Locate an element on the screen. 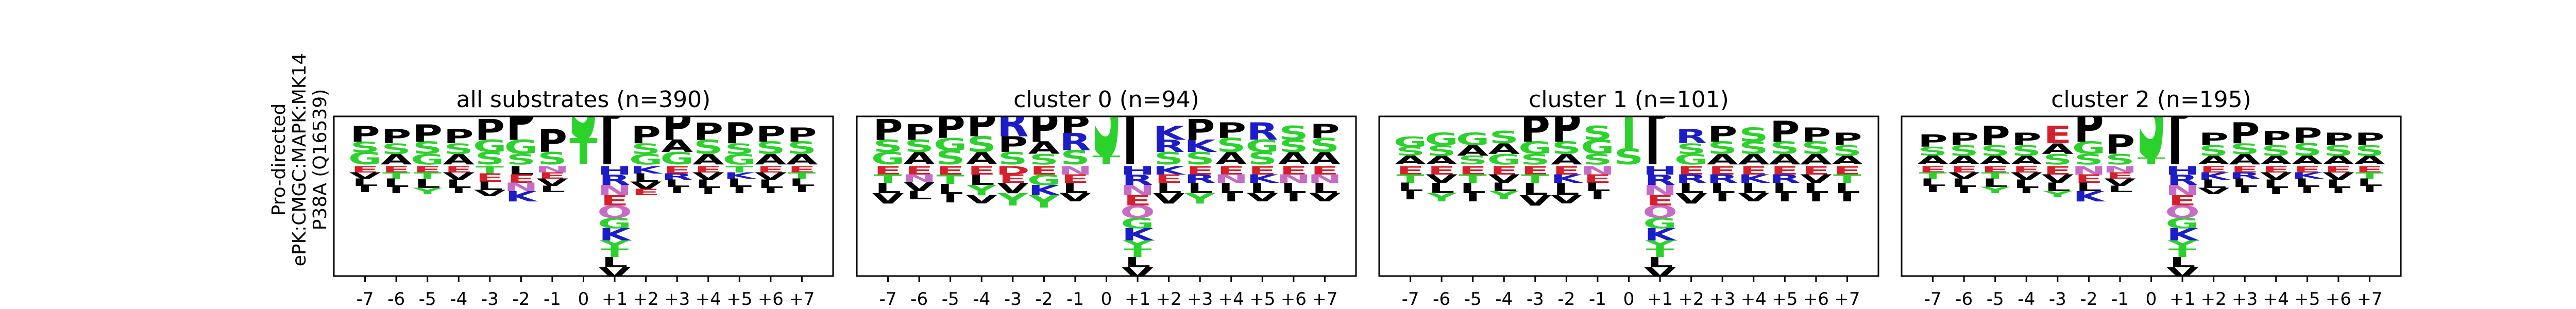  panel-title: cluster 1 (n=101) is located at coordinates (1629, 100).